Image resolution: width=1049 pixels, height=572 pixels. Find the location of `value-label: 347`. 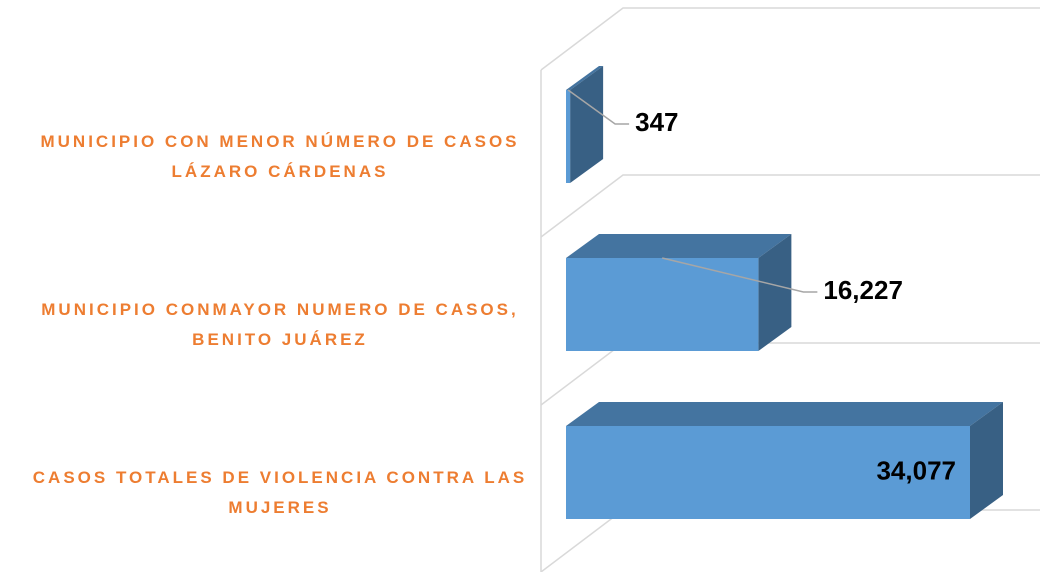

value-label: 347 is located at coordinates (656, 122).